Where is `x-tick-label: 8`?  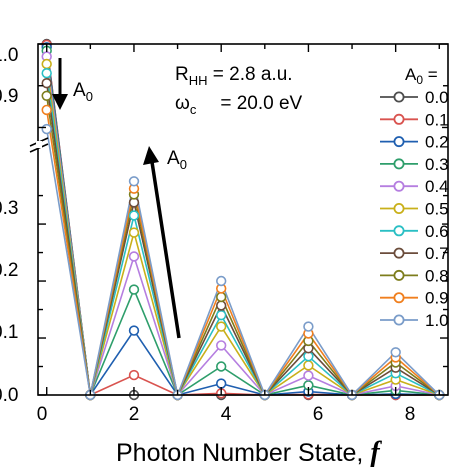 x-tick-label: 8 is located at coordinates (410, 414).